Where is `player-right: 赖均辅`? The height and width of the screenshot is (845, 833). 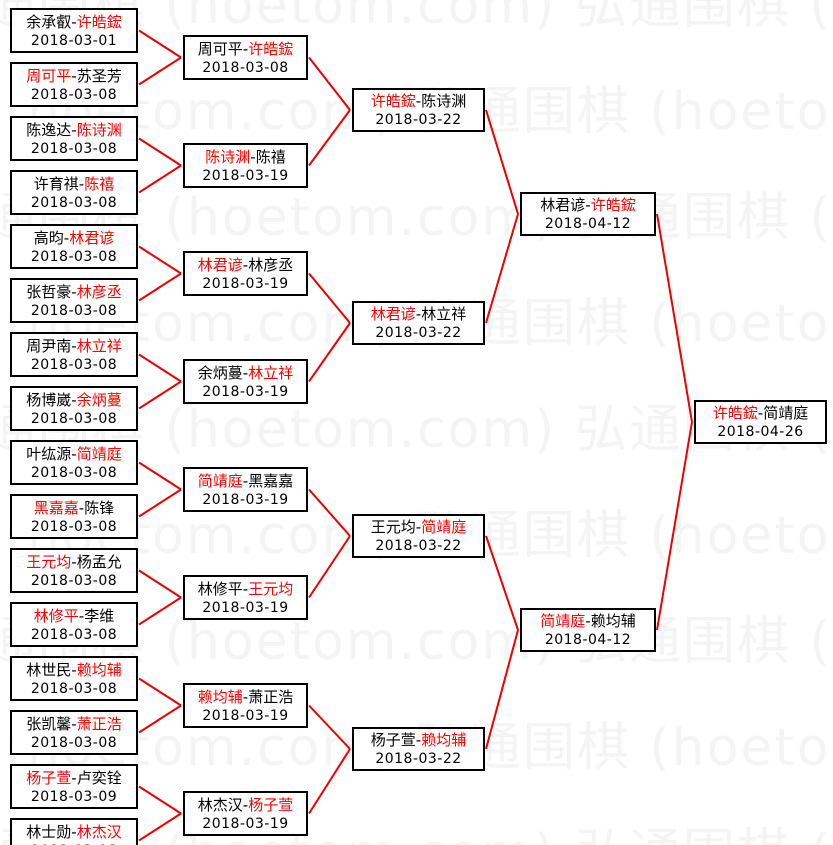 player-right: 赖均辅 is located at coordinates (99, 669).